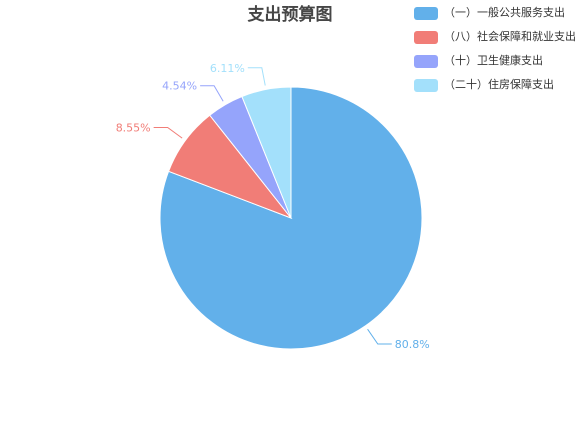  I want to click on legend-item-housing: （二十）住房保障支出, so click(498, 85).